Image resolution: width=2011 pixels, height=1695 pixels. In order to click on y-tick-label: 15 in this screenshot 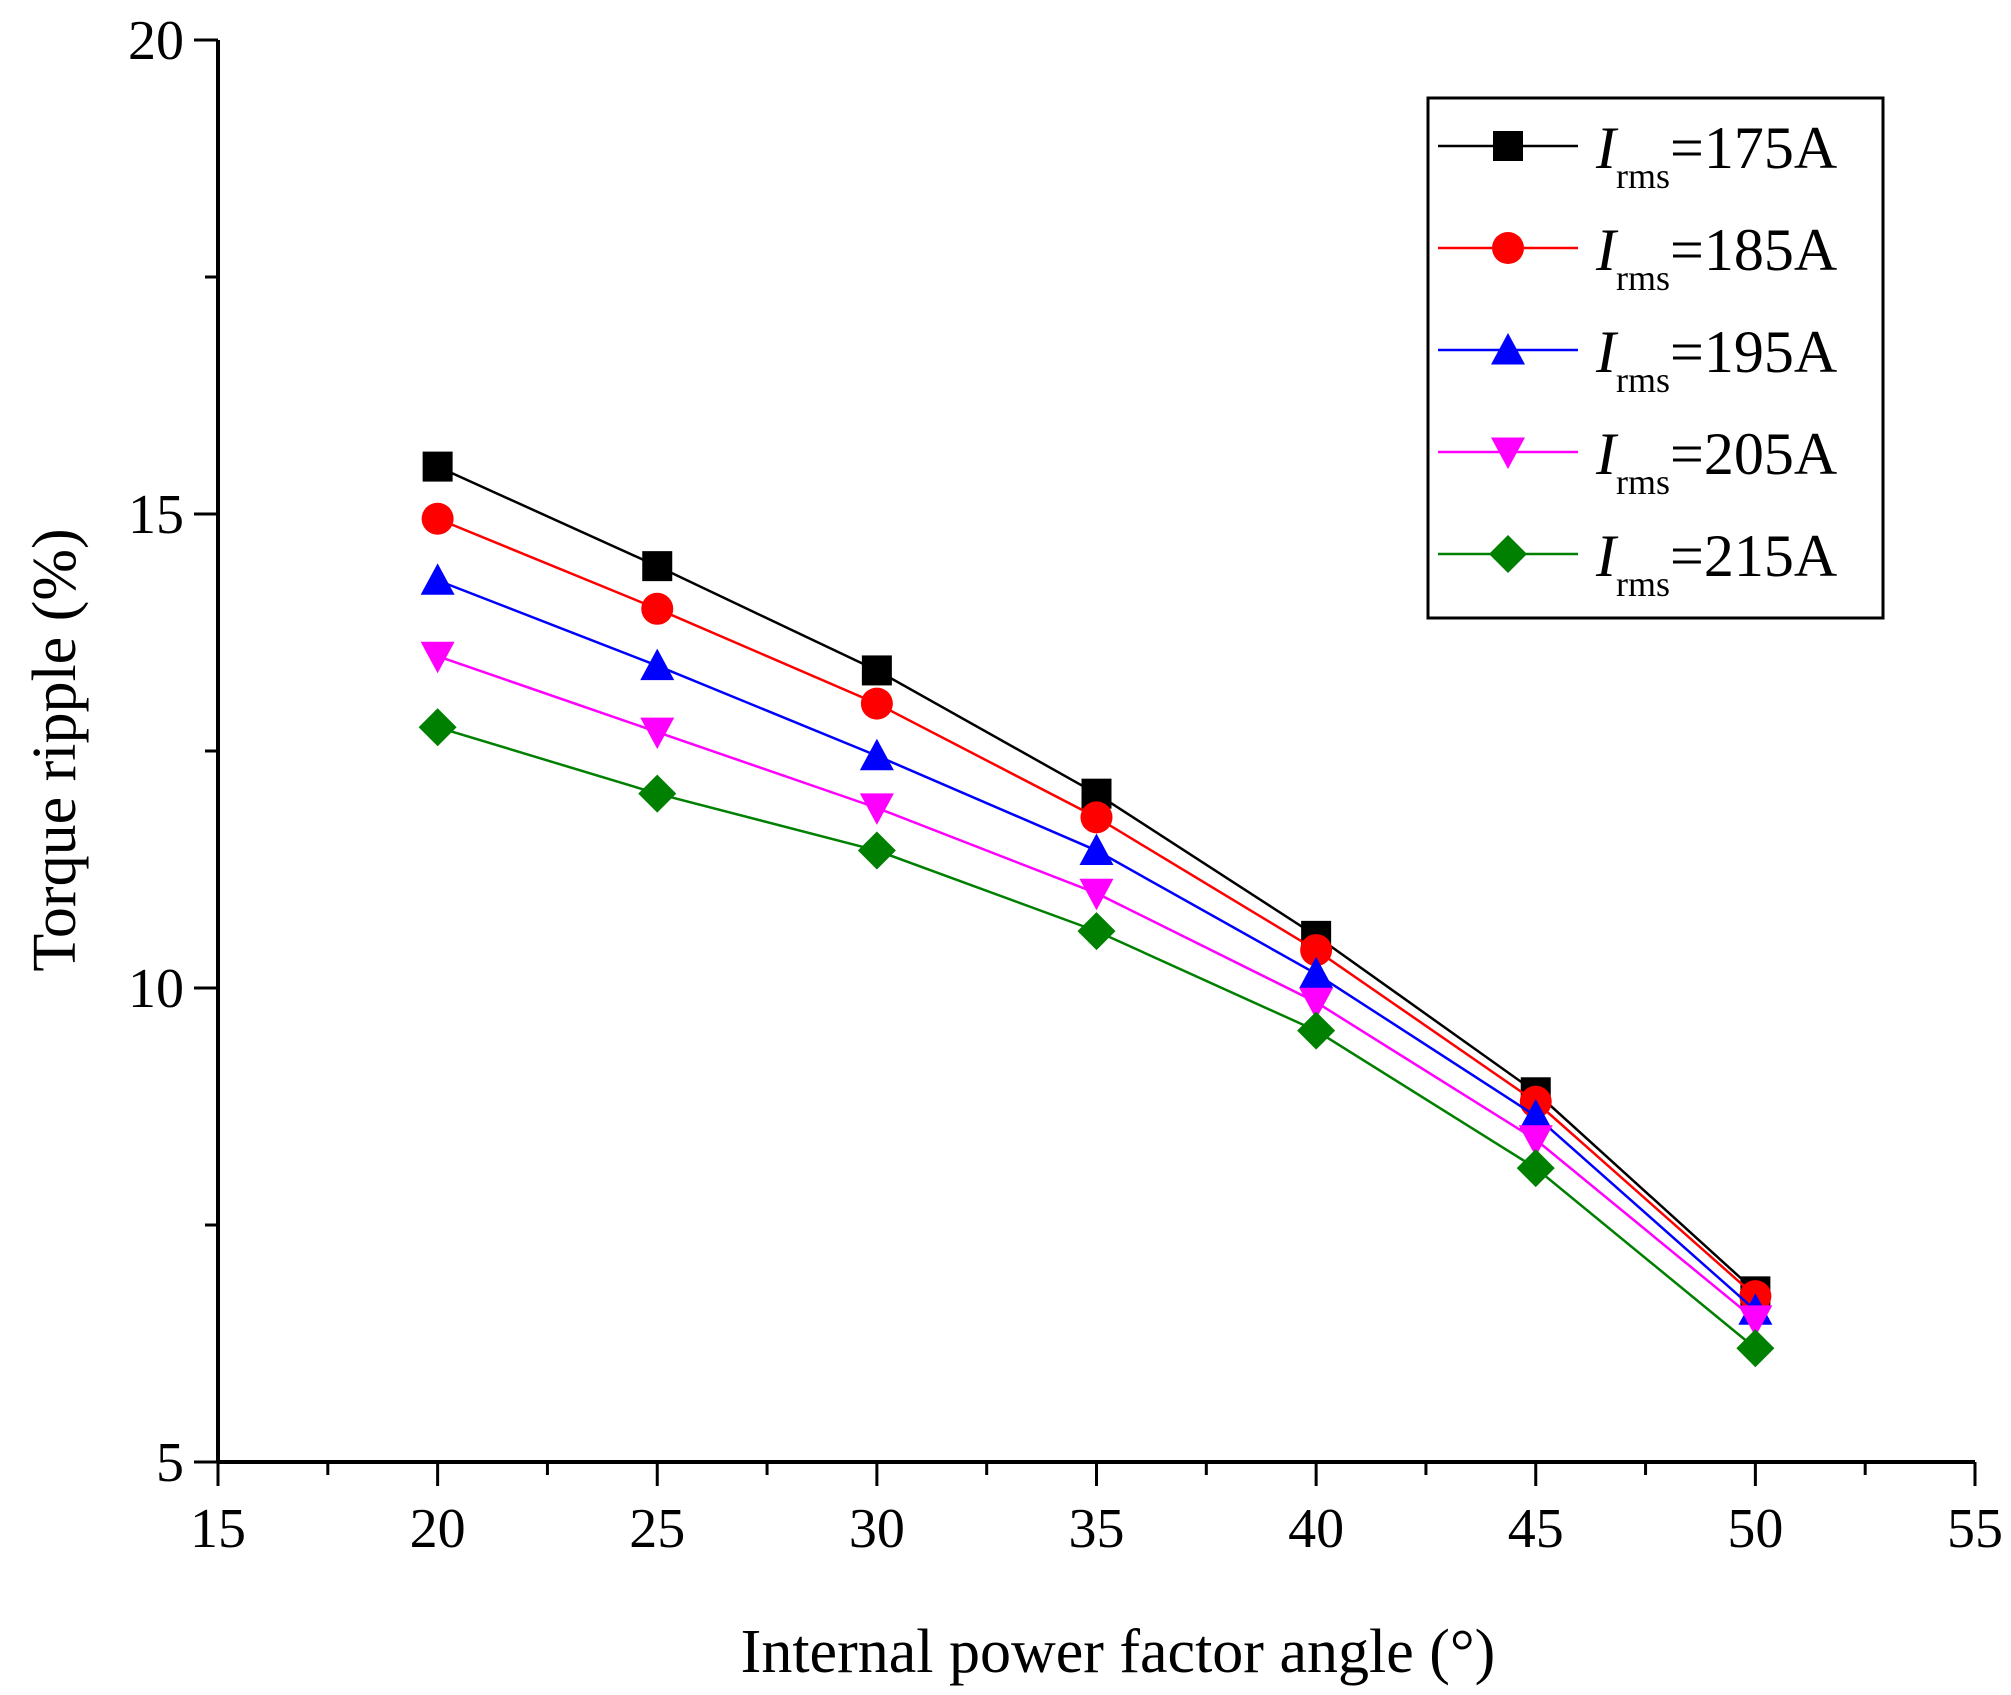, I will do `click(156, 515)`.